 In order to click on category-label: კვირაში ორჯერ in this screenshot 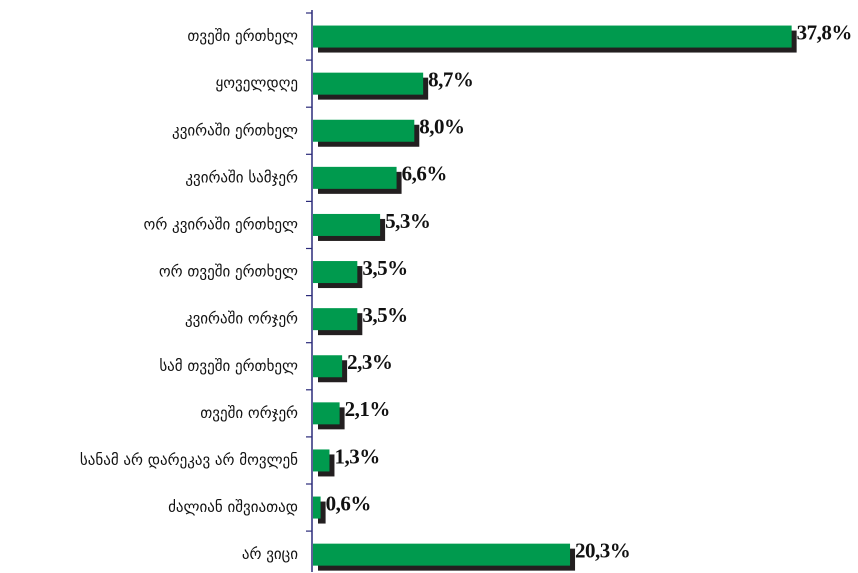, I will do `click(241, 319)`.